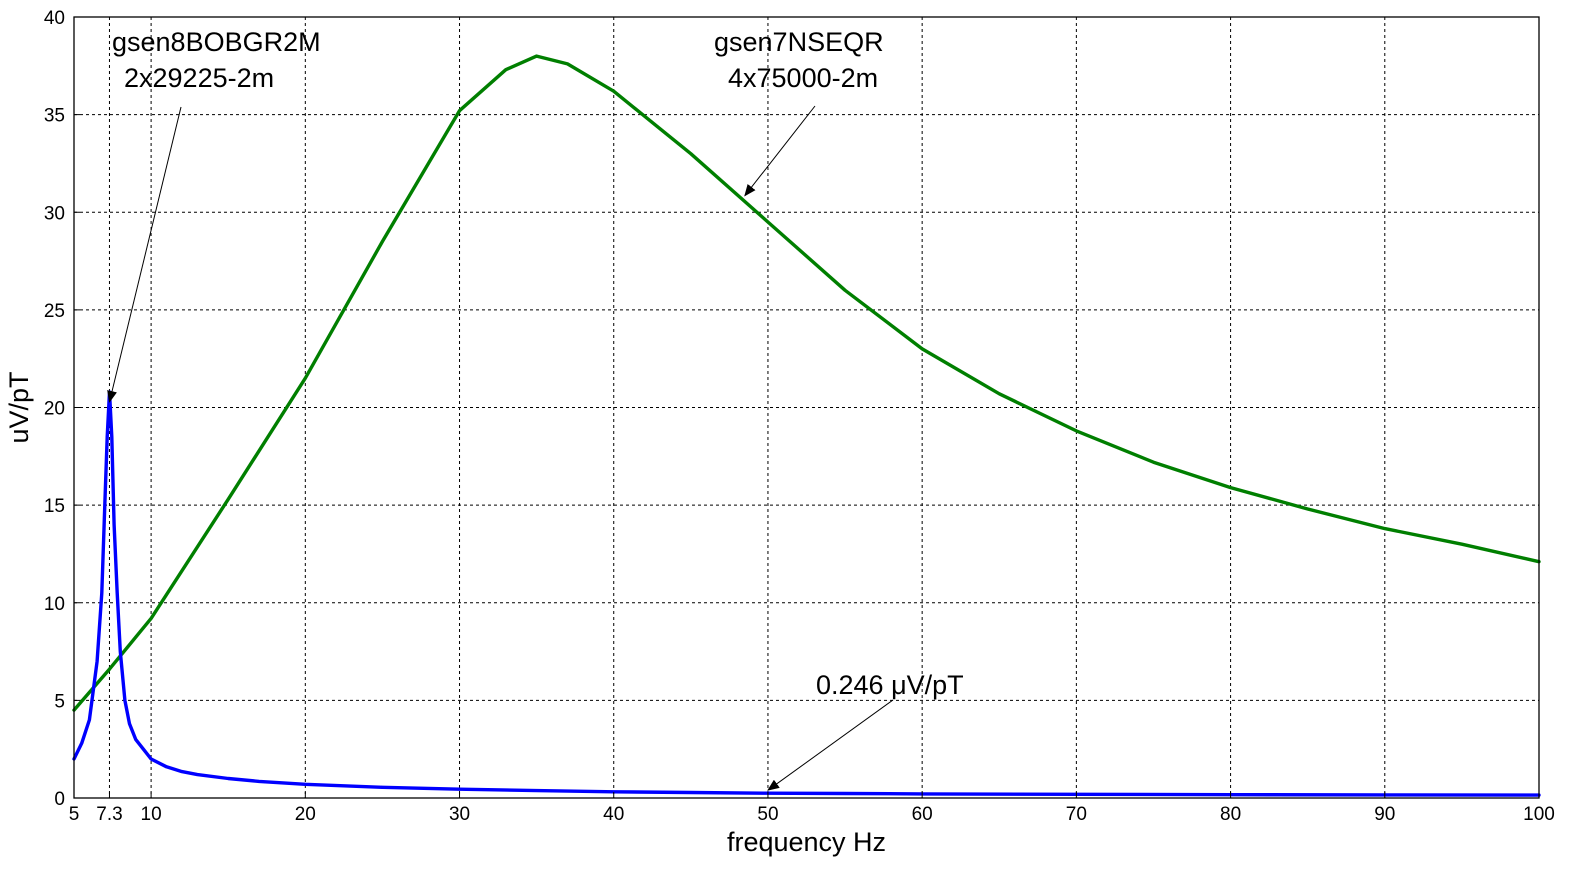 The width and height of the screenshot is (1592, 873). What do you see at coordinates (19, 407) in the screenshot?
I see `y-axis-label: uV/pT` at bounding box center [19, 407].